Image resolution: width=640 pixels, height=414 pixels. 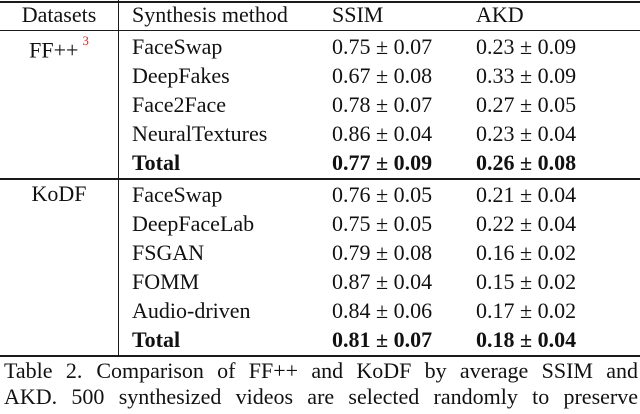 I want to click on top-rule, so click(x=320, y=2).